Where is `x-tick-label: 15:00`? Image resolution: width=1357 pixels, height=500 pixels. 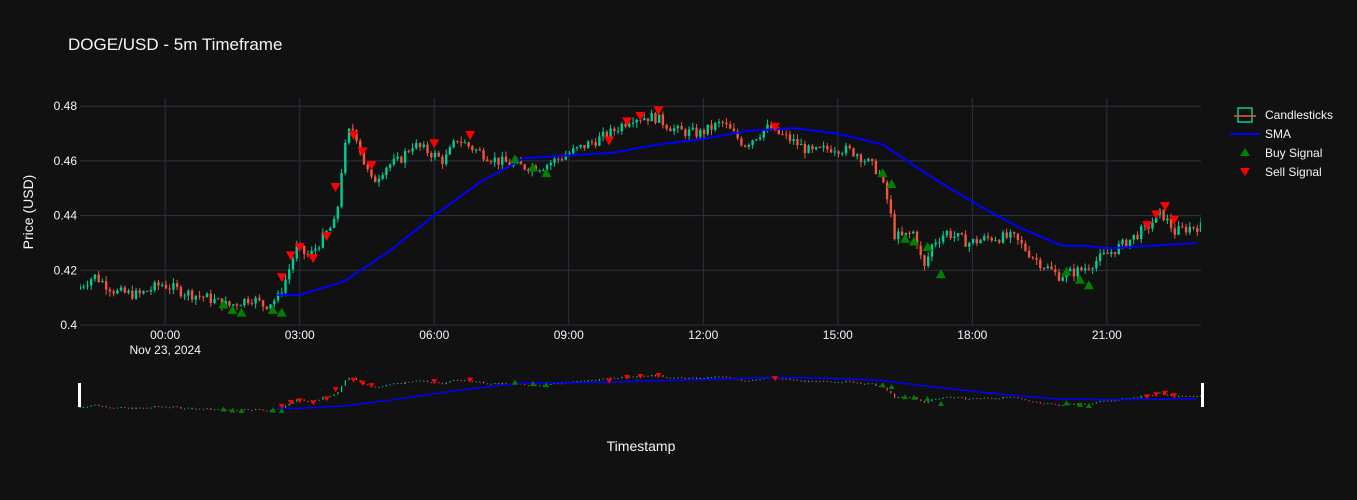 x-tick-label: 15:00 is located at coordinates (838, 335).